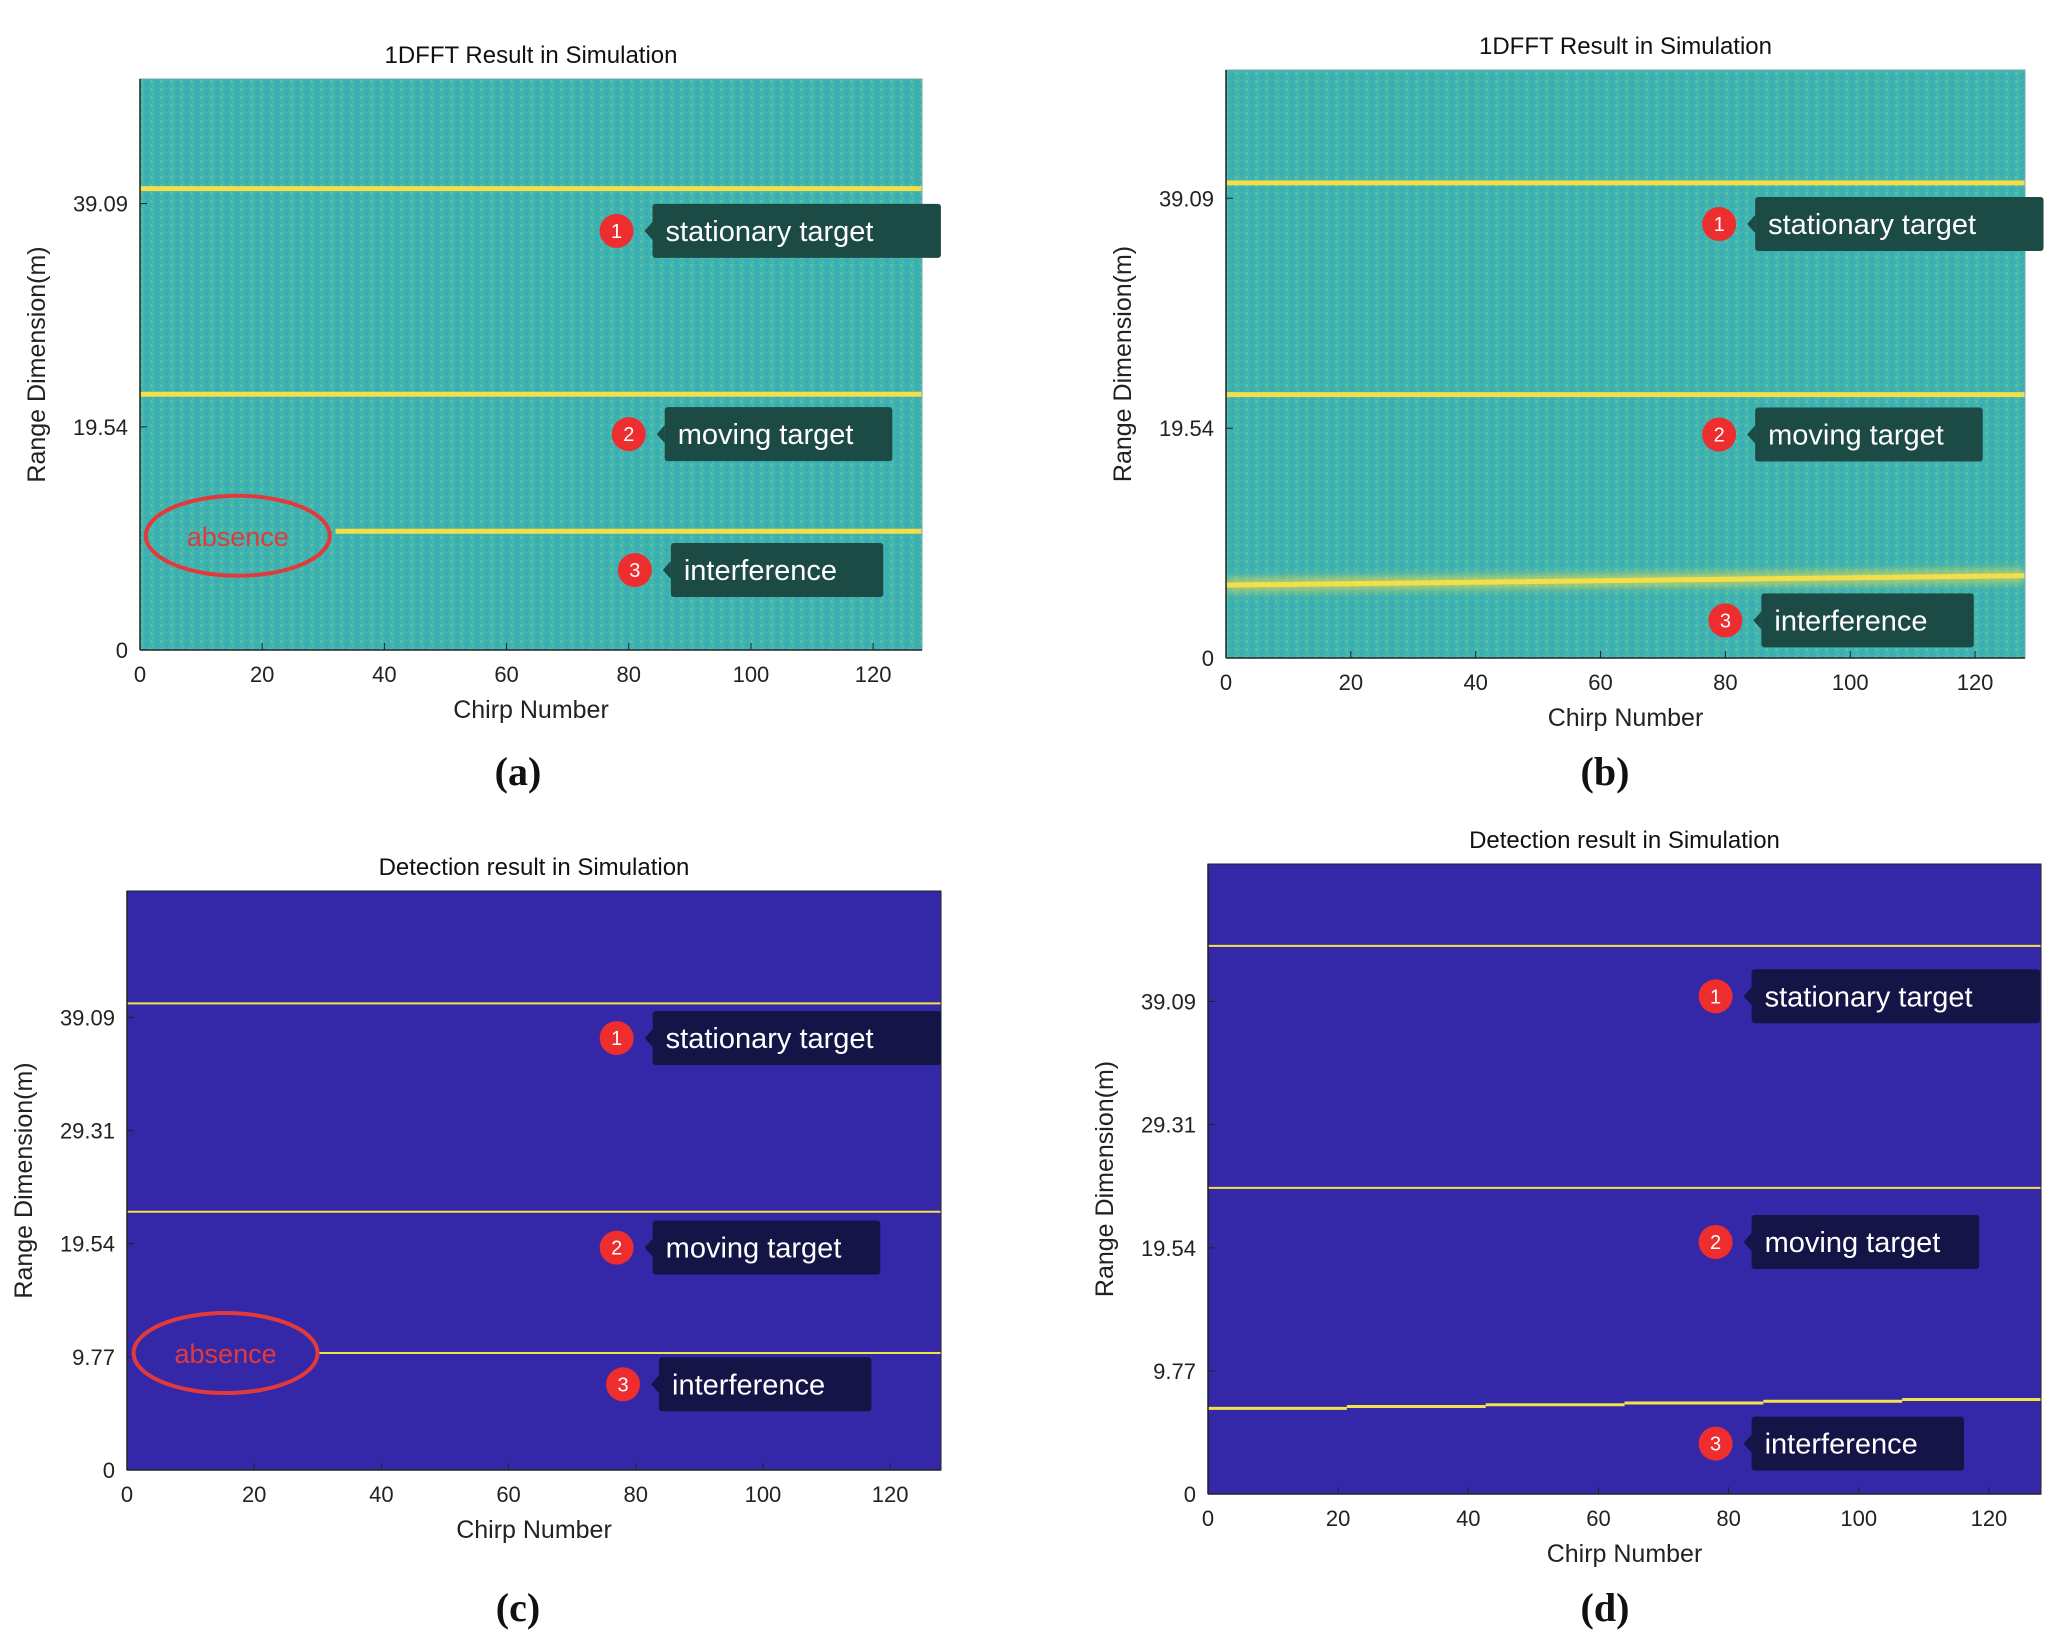  Describe the element at coordinates (1605, 1607) in the screenshot. I see `caption-d: (d)` at that location.